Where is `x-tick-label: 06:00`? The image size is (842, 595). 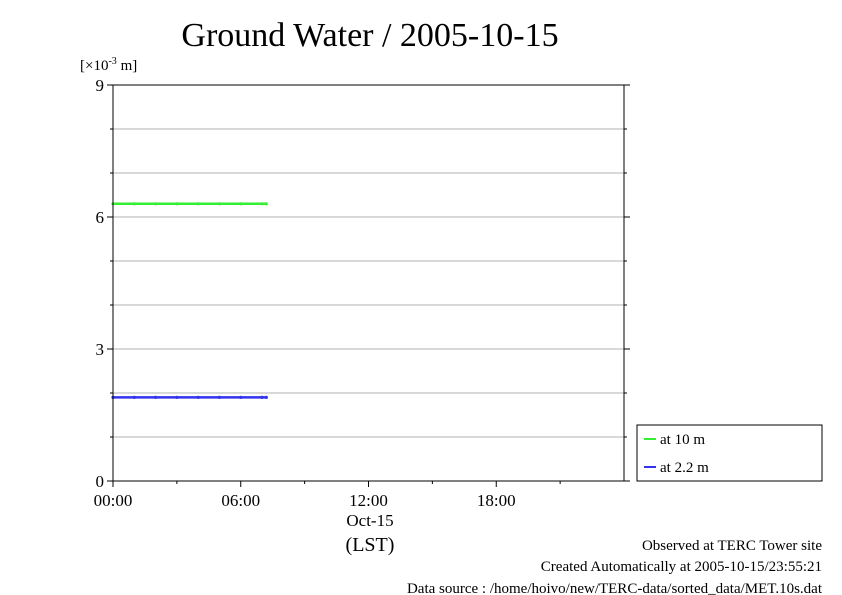
x-tick-label: 06:00 is located at coordinates (240, 500).